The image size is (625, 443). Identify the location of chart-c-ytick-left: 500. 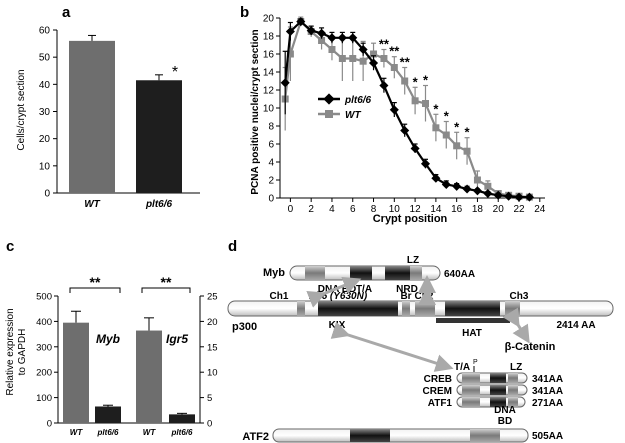
(44, 297).